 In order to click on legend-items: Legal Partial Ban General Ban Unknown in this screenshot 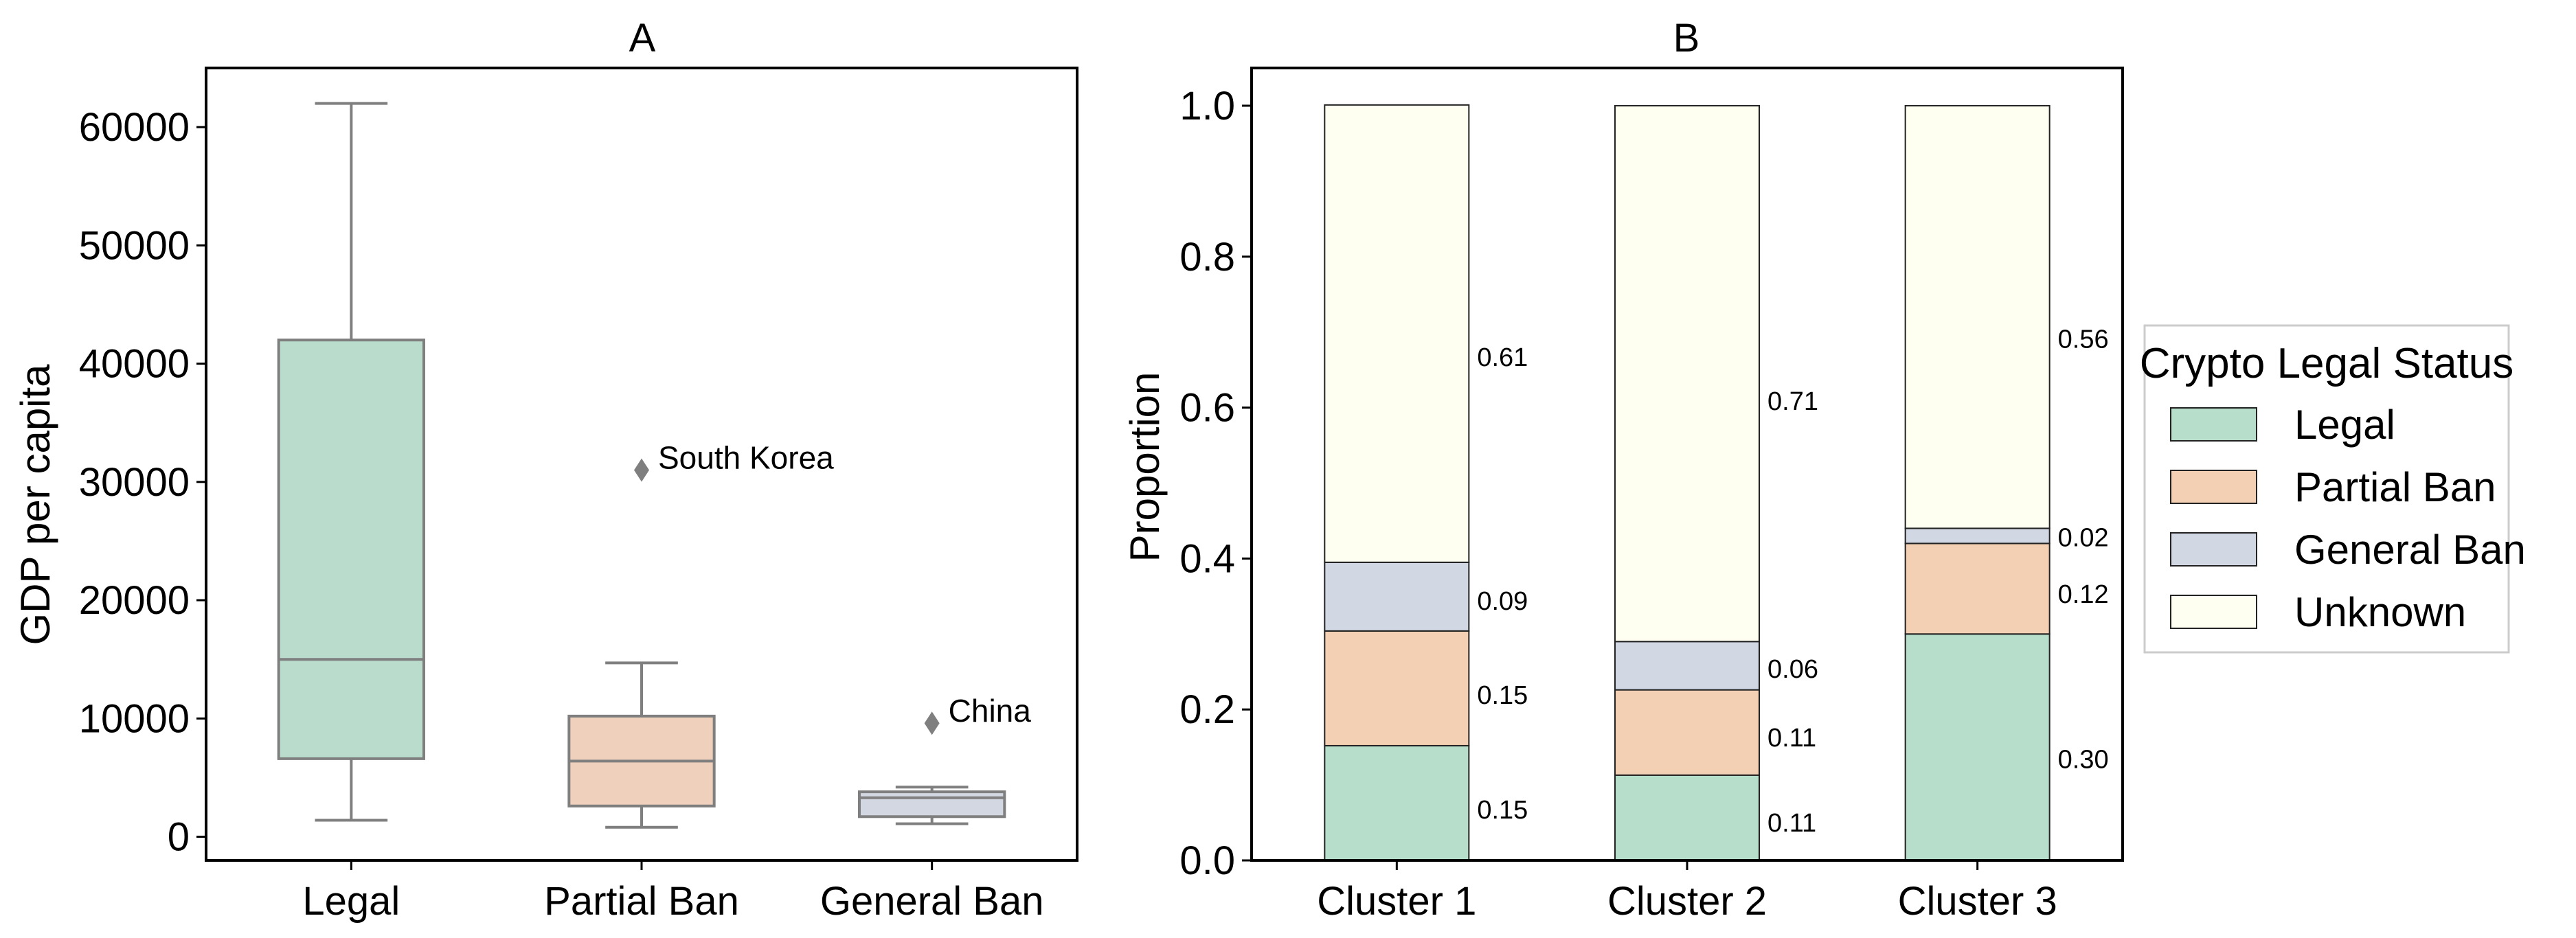, I will do `click(2348, 518)`.